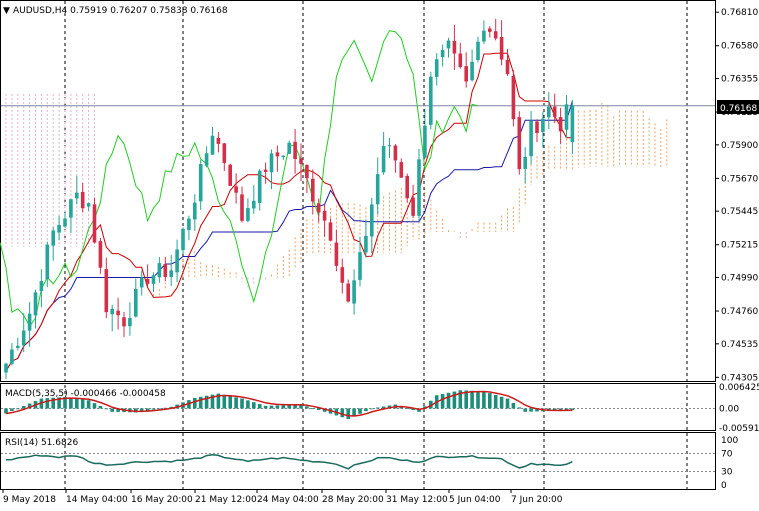  Describe the element at coordinates (724, 486) in the screenshot. I see `rsi-tick-label: 0` at that location.